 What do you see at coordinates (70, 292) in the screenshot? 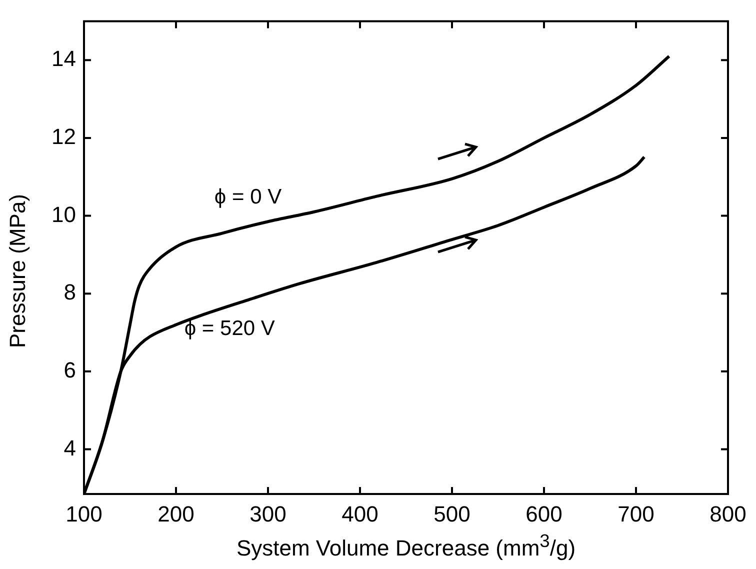
I see `y-tick-label: 8` at bounding box center [70, 292].